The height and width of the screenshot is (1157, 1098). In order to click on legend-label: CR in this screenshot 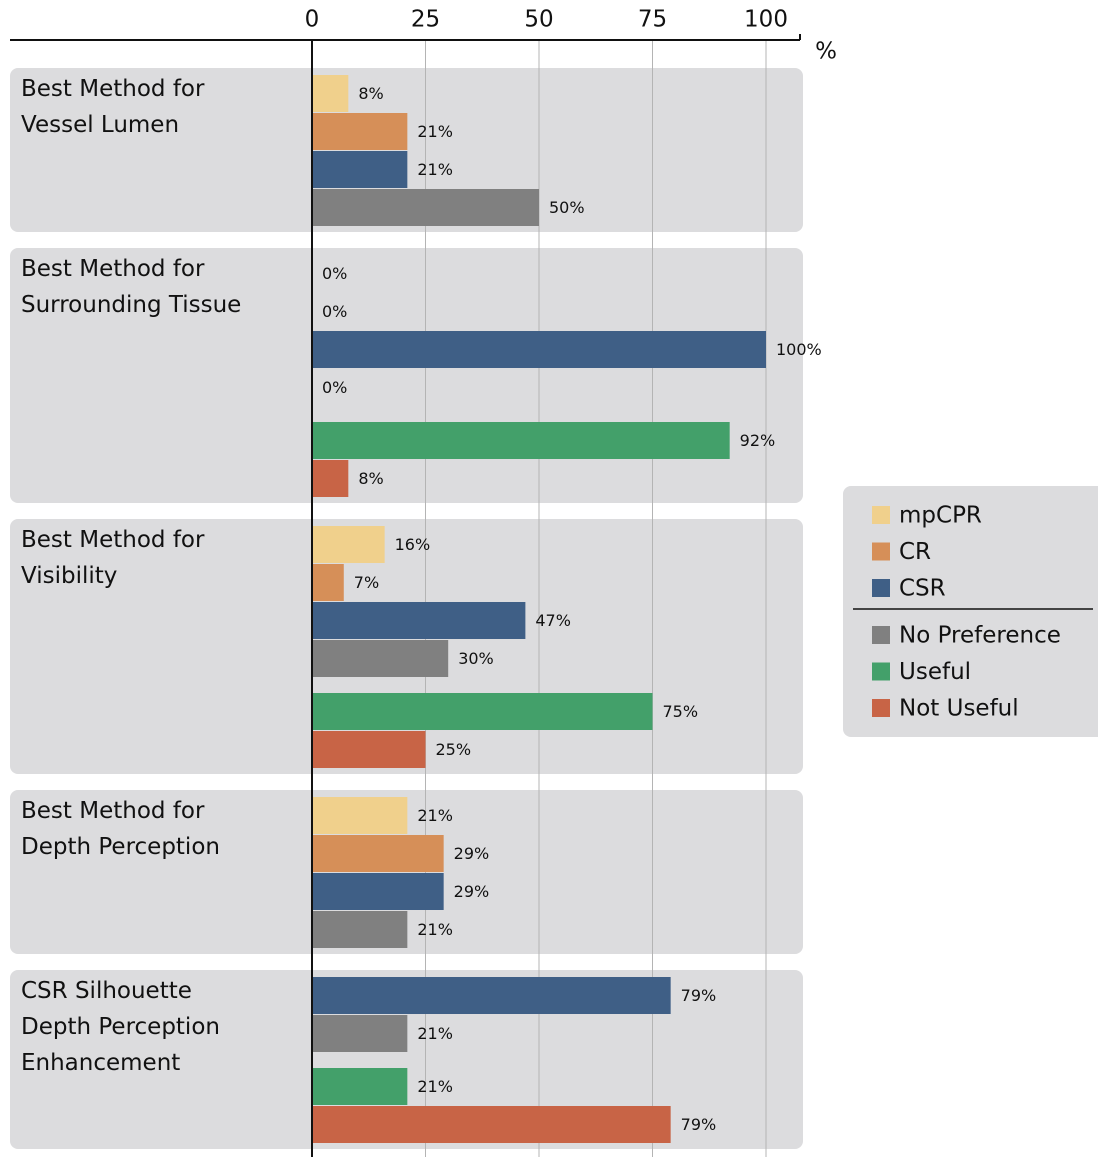, I will do `click(915, 552)`.